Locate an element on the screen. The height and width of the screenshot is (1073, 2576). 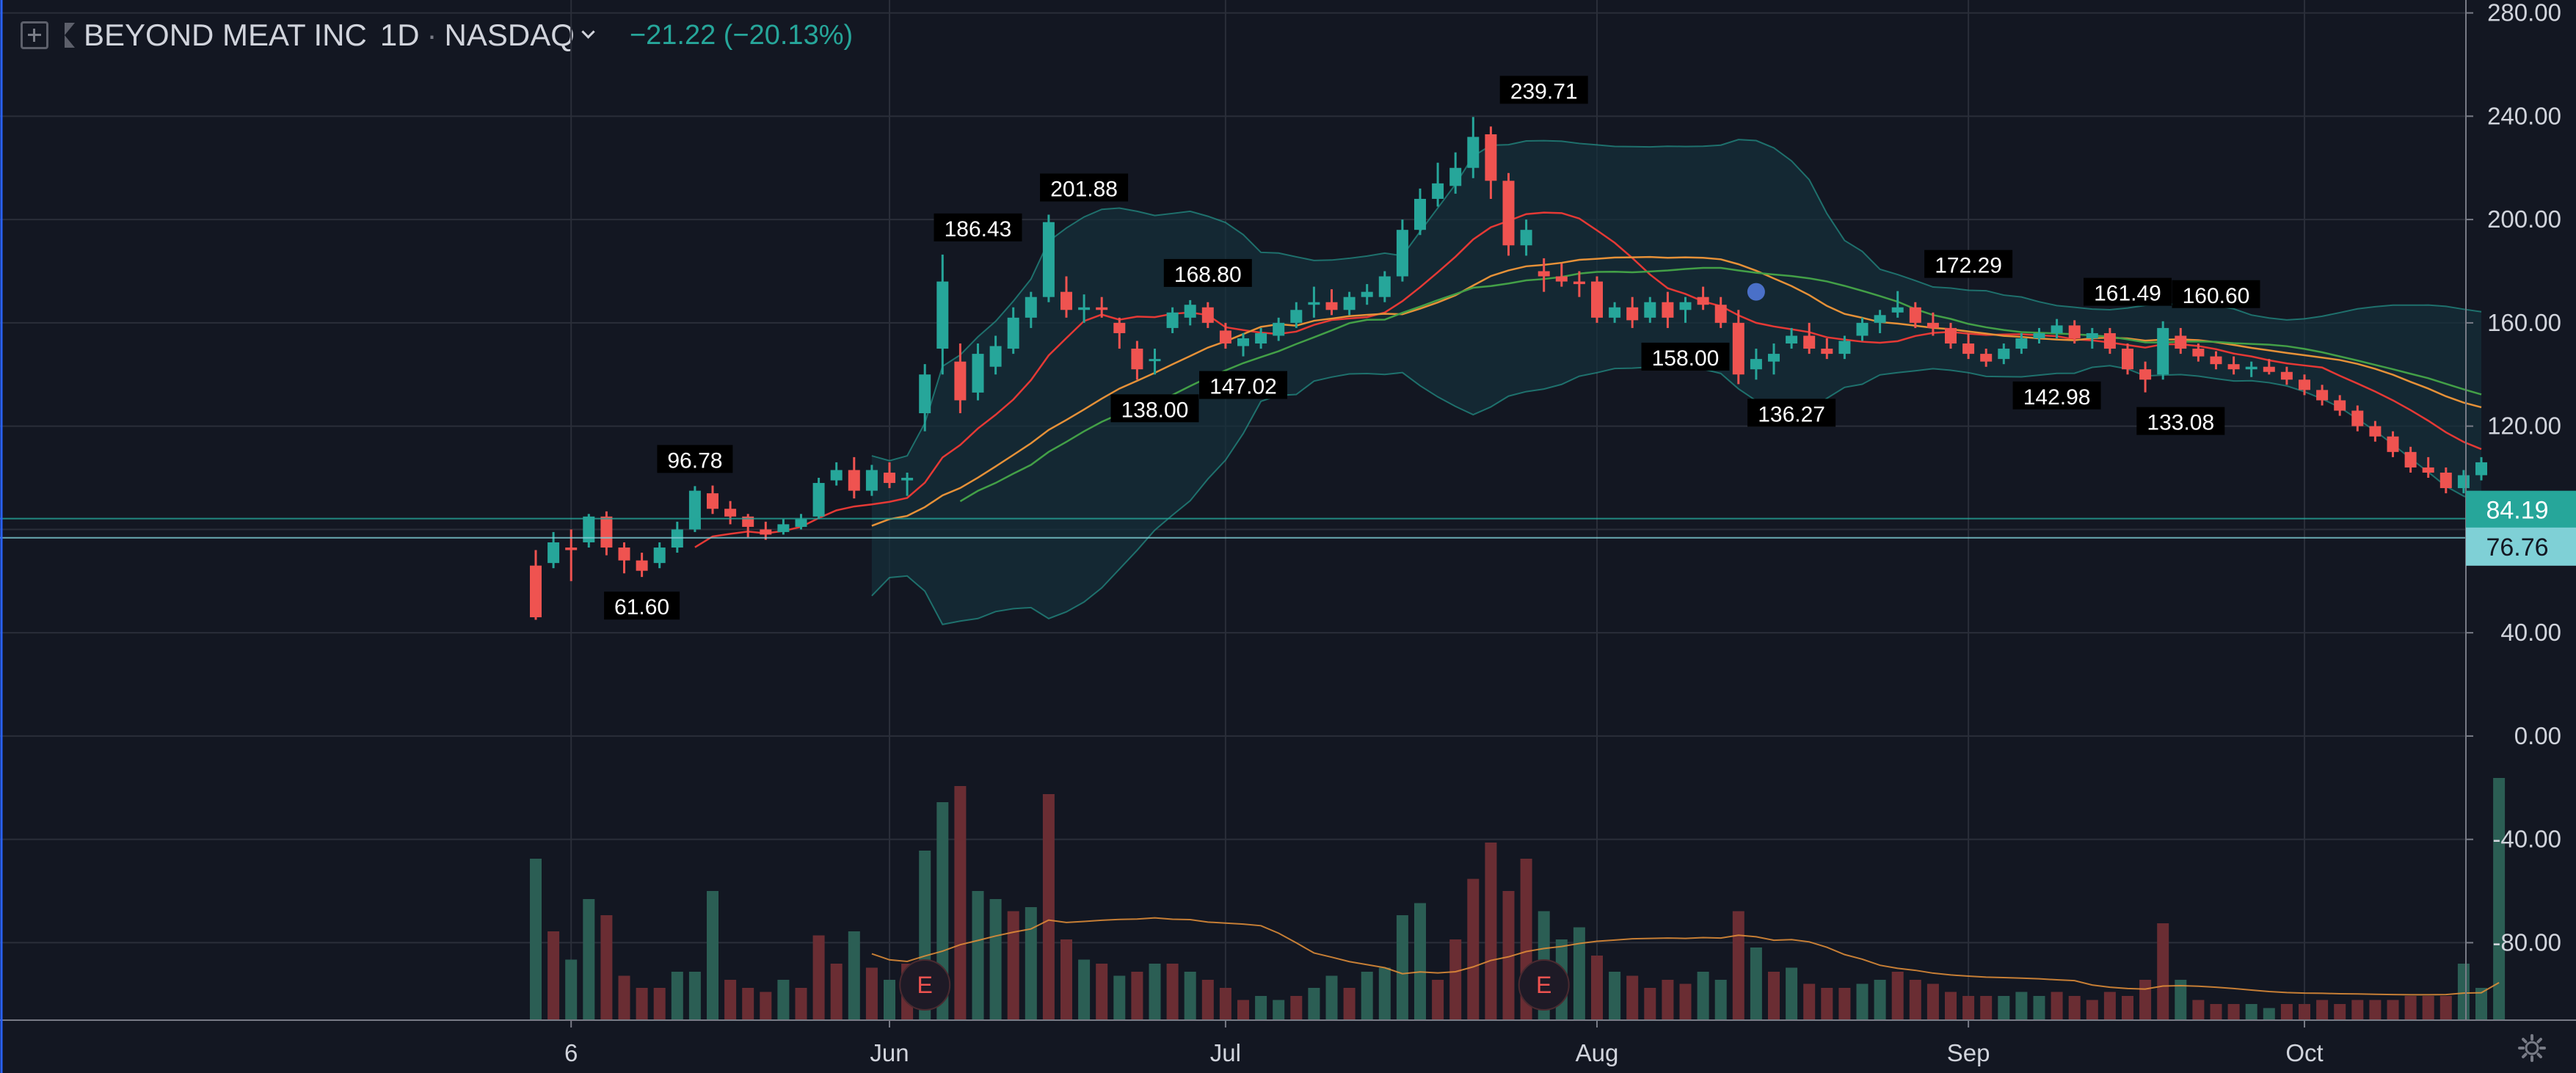
price-tag is located at coordinates (2521, 546).